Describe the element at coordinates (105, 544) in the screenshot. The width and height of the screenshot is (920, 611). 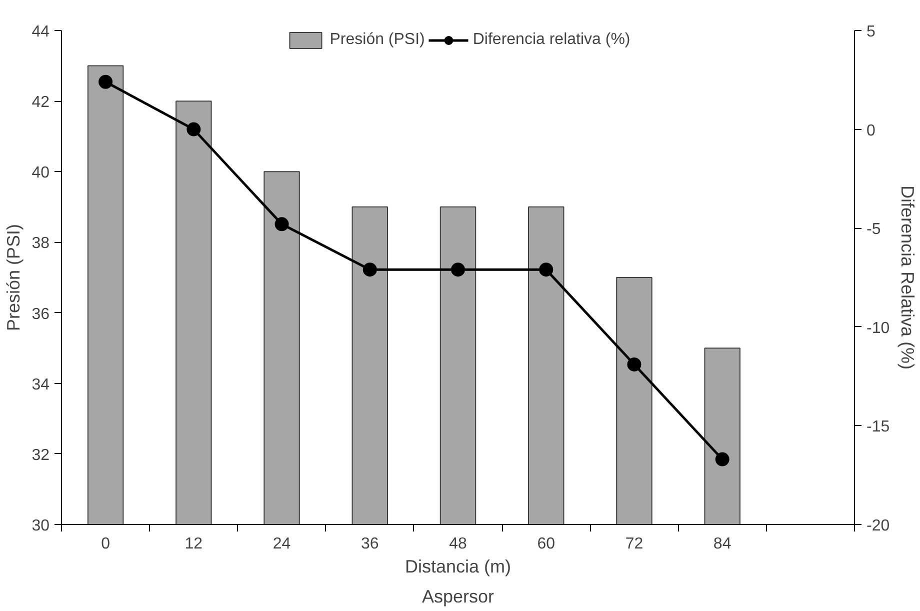
I see `x-tick-label: 0` at that location.